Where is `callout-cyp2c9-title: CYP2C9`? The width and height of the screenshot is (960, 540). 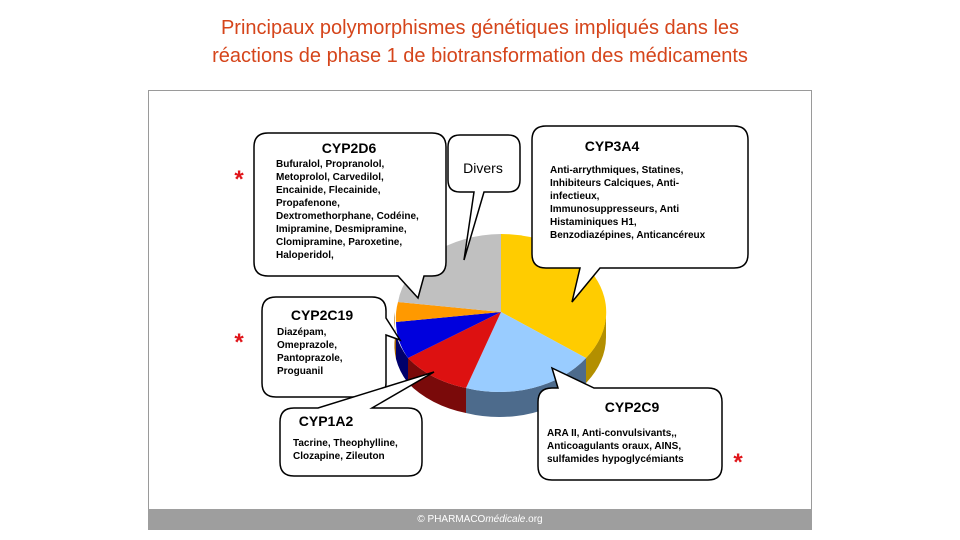 callout-cyp2c9-title: CYP2C9 is located at coordinates (632, 407).